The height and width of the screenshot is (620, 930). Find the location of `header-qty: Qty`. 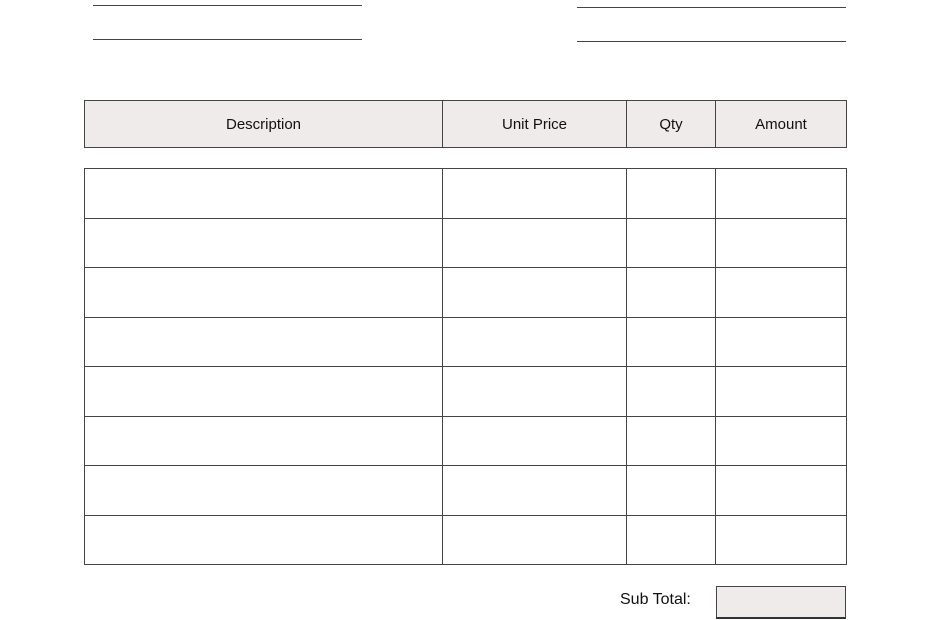

header-qty: Qty is located at coordinates (671, 124).